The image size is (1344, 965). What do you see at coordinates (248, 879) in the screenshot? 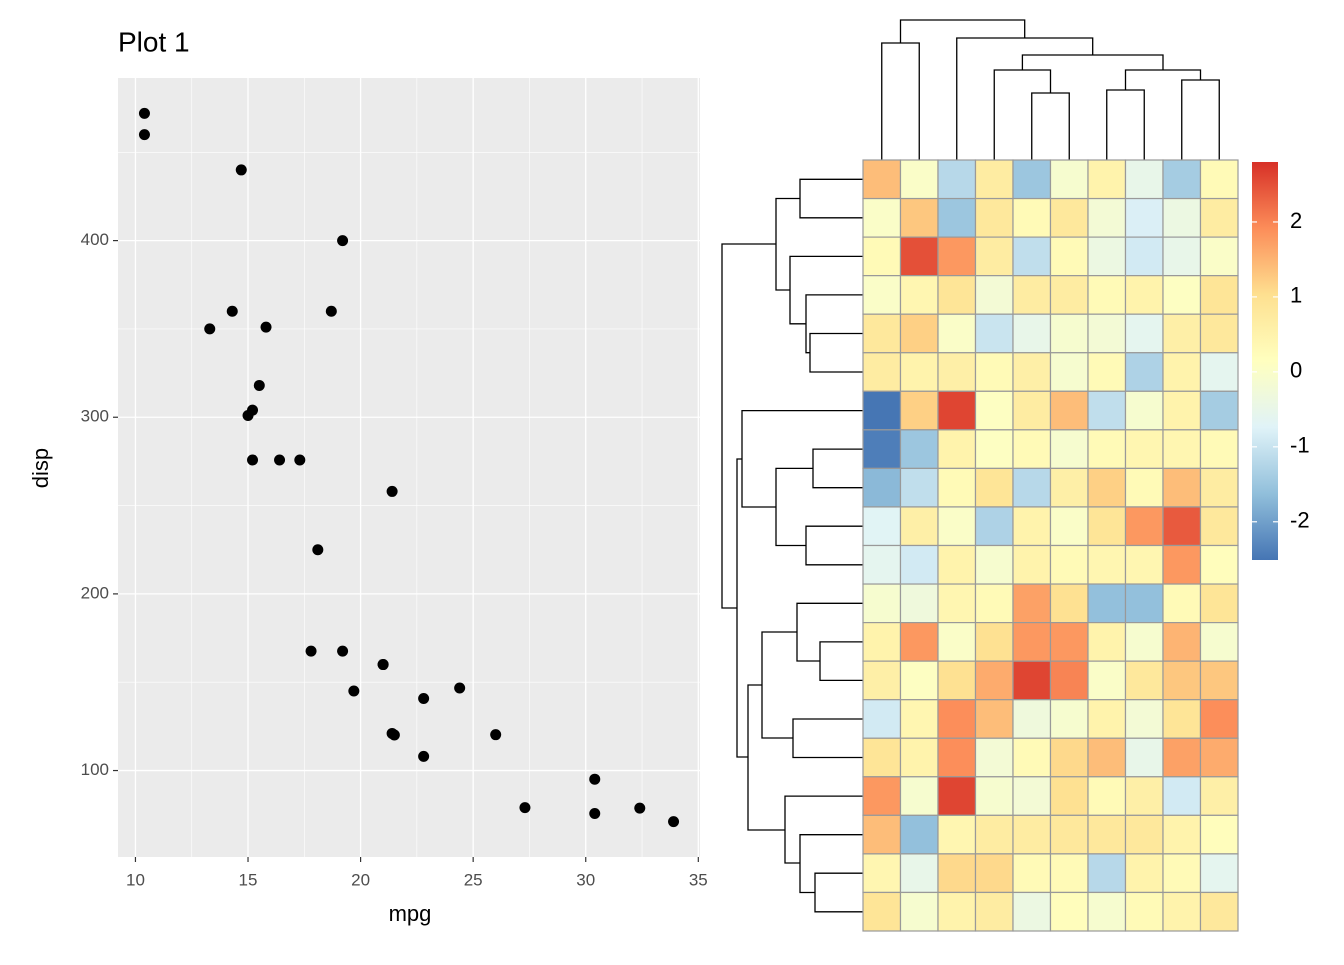
I see `x-tick-label: 15` at bounding box center [248, 879].